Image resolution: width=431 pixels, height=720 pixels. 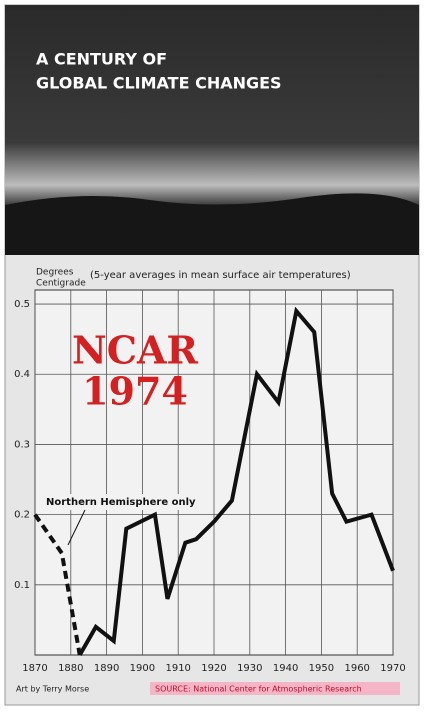 What do you see at coordinates (22, 304) in the screenshot?
I see `y-tick-label: 0.5` at bounding box center [22, 304].